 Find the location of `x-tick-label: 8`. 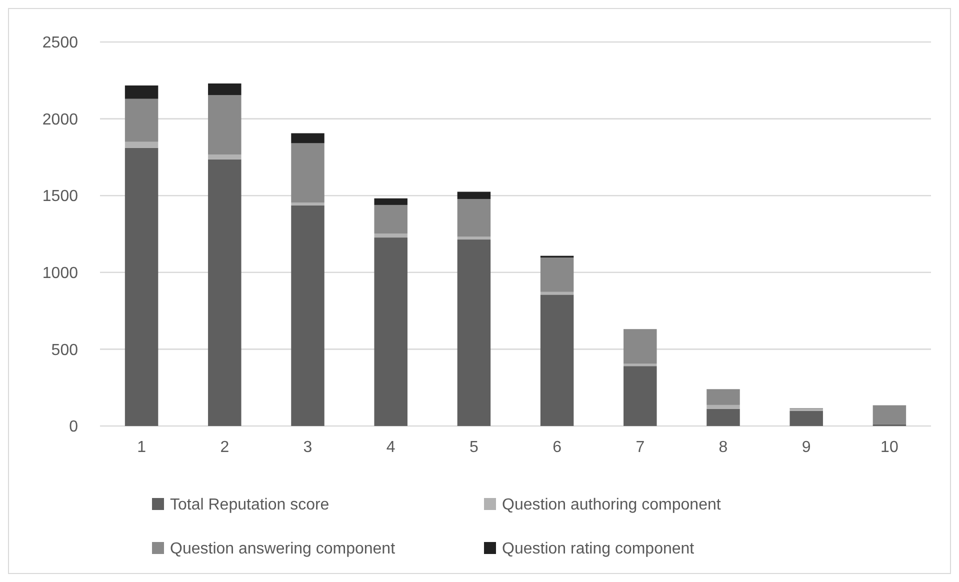

x-tick-label: 8 is located at coordinates (723, 447).